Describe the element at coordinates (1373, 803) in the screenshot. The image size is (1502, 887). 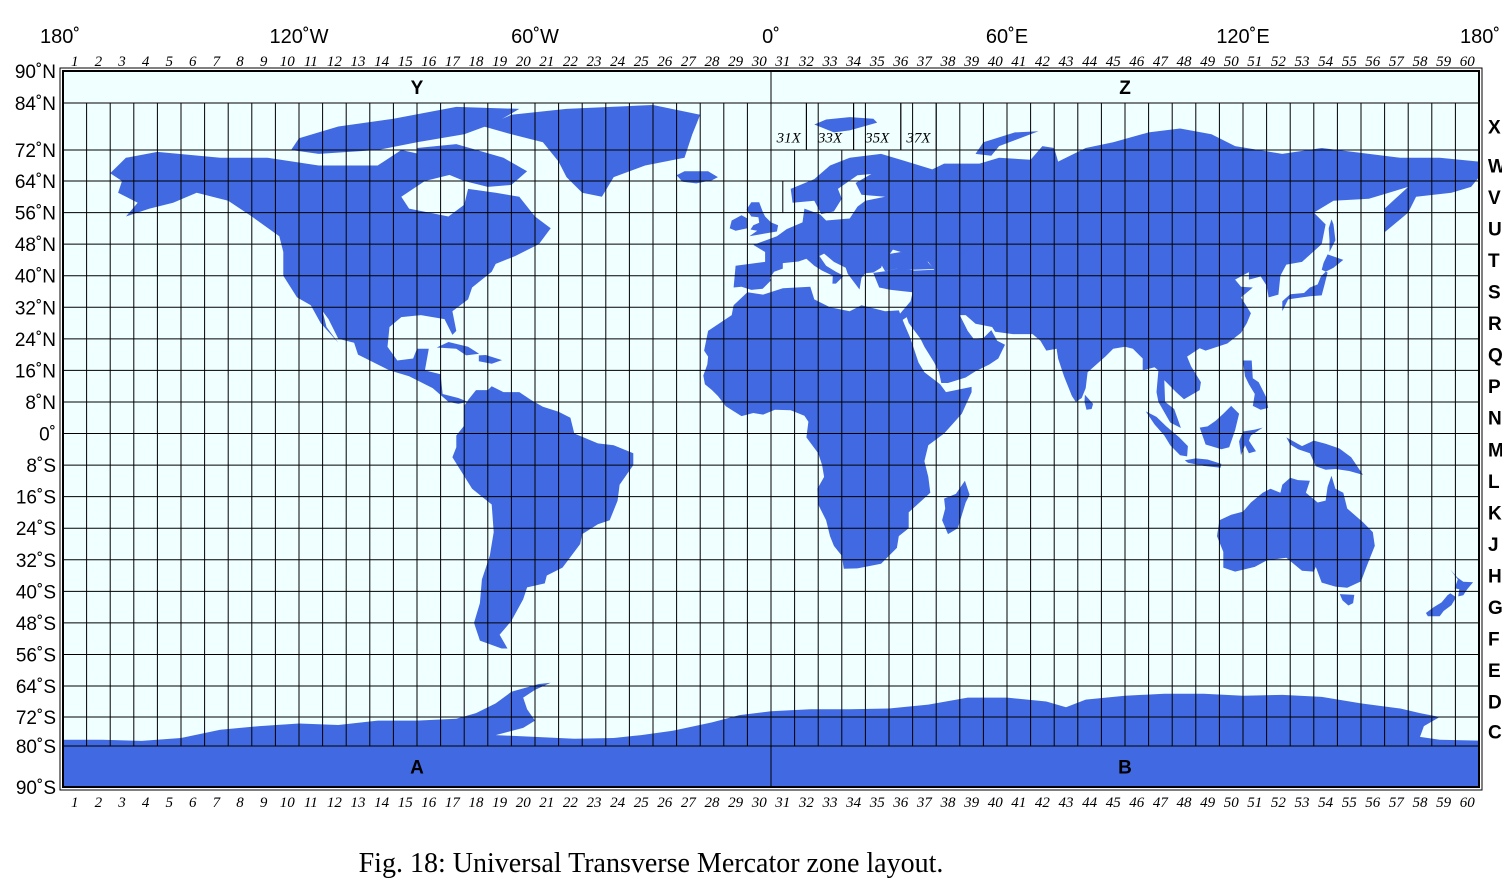
I see `zone-number-bottom: 56` at that location.